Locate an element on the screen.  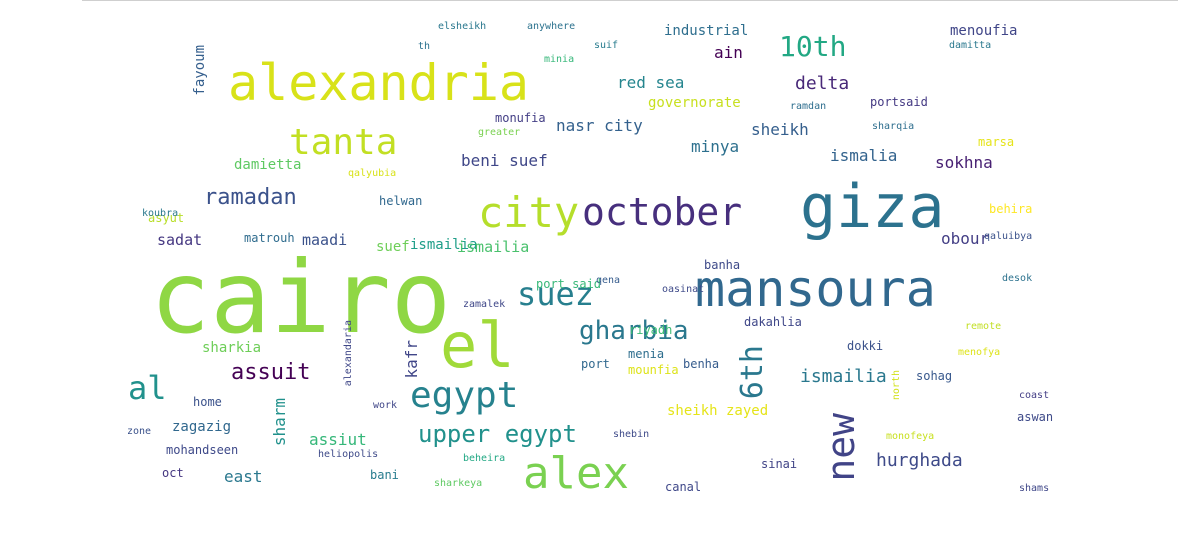
word-aswan: aswan is located at coordinates (1035, 417).